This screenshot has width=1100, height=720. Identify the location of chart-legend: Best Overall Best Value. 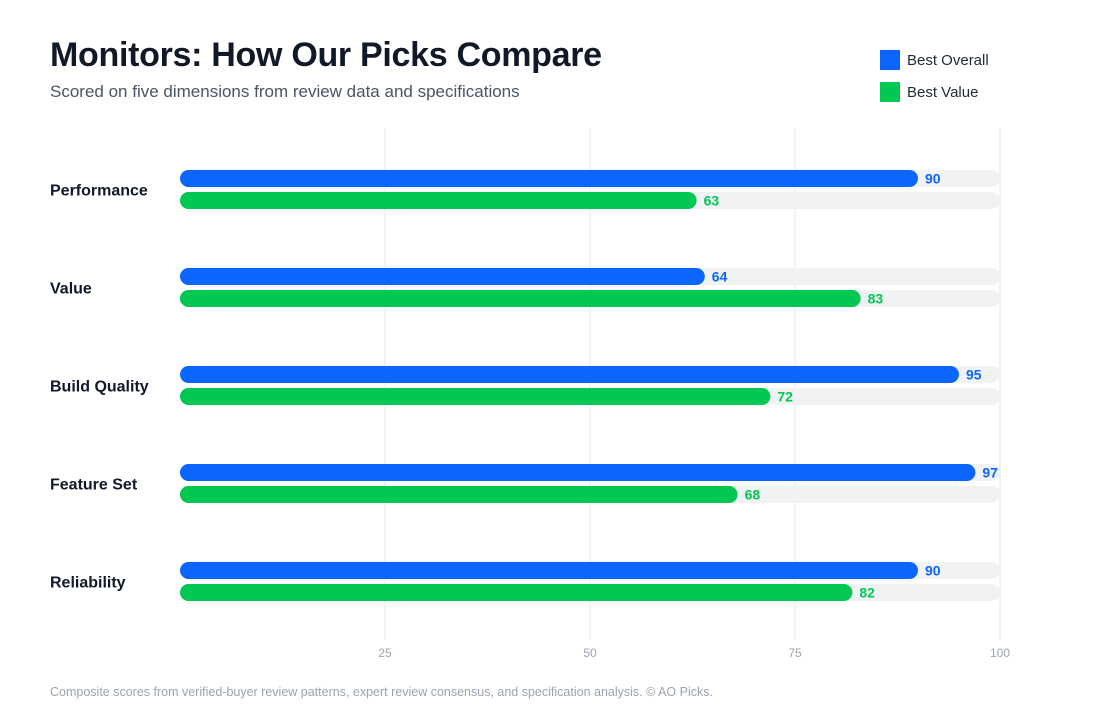
(934, 76).